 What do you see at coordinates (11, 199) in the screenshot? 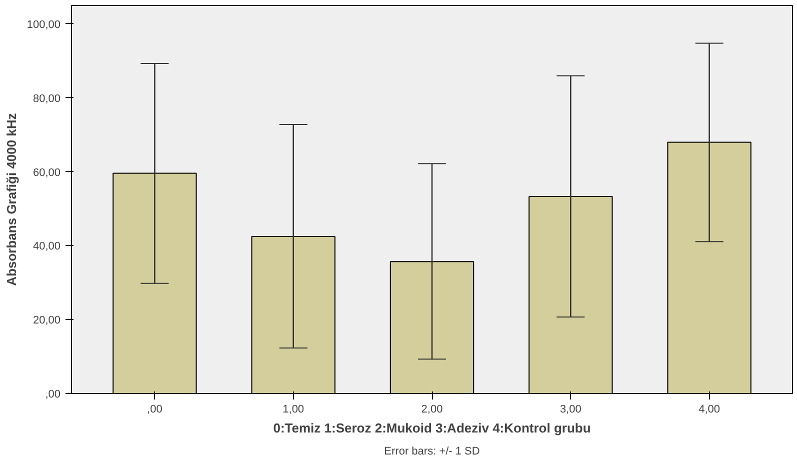
I see `y-axis-title: Absorbans Grafiği 4000 kHz` at bounding box center [11, 199].